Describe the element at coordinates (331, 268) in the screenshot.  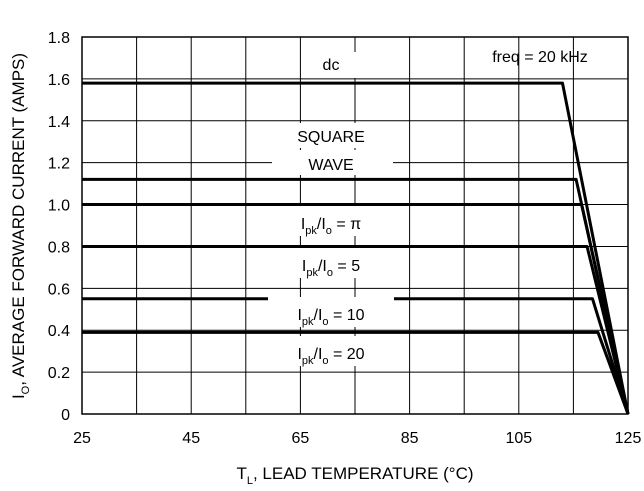
I see `annotation-label: Ipk/Io = 5` at that location.